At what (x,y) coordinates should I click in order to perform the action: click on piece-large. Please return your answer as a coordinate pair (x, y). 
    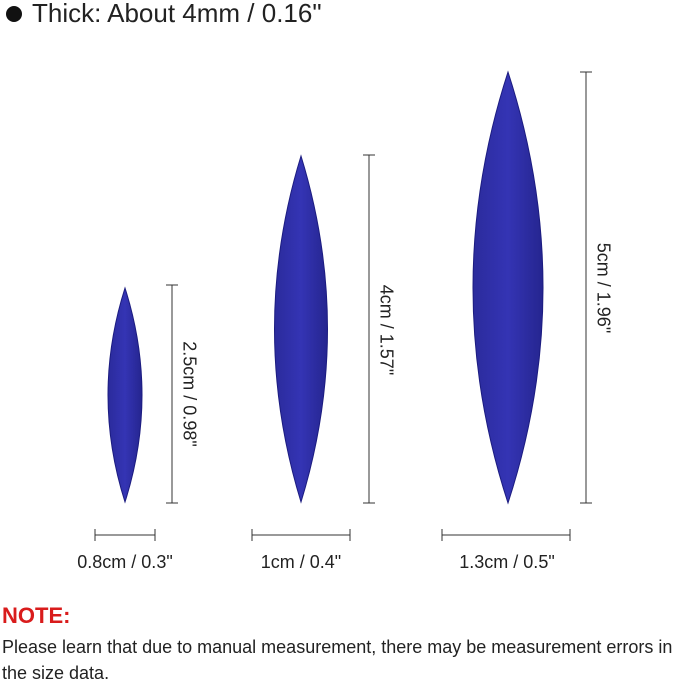
    Looking at the image, I should click on (508, 287).